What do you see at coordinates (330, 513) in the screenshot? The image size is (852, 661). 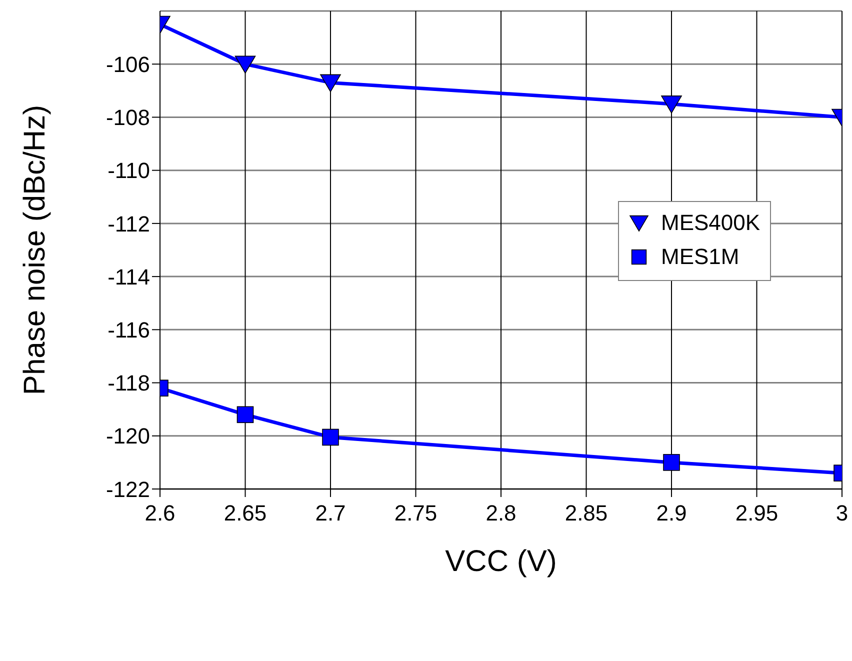 I see `x-tick-label: 2.7` at bounding box center [330, 513].